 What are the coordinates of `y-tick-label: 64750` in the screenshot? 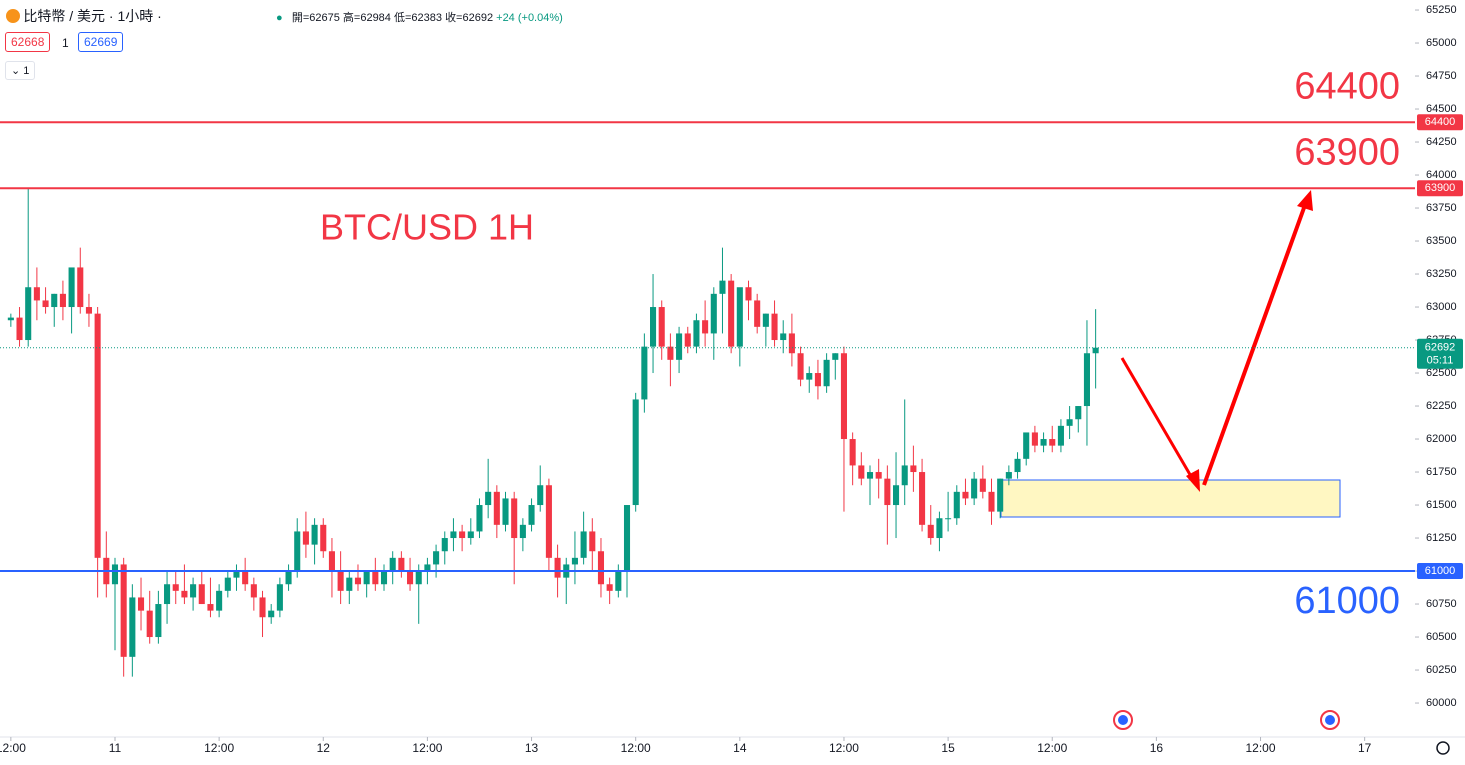 It's located at (1441, 76).